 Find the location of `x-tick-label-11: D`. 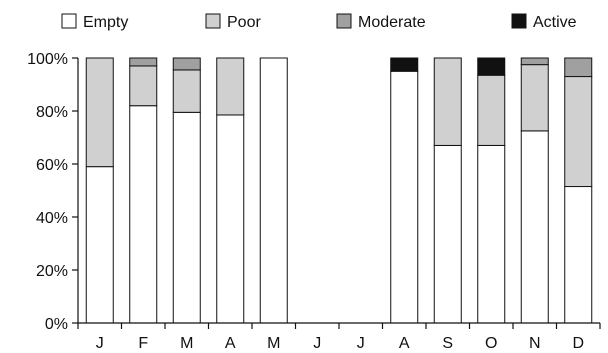

x-tick-label-11: D is located at coordinates (578, 343).